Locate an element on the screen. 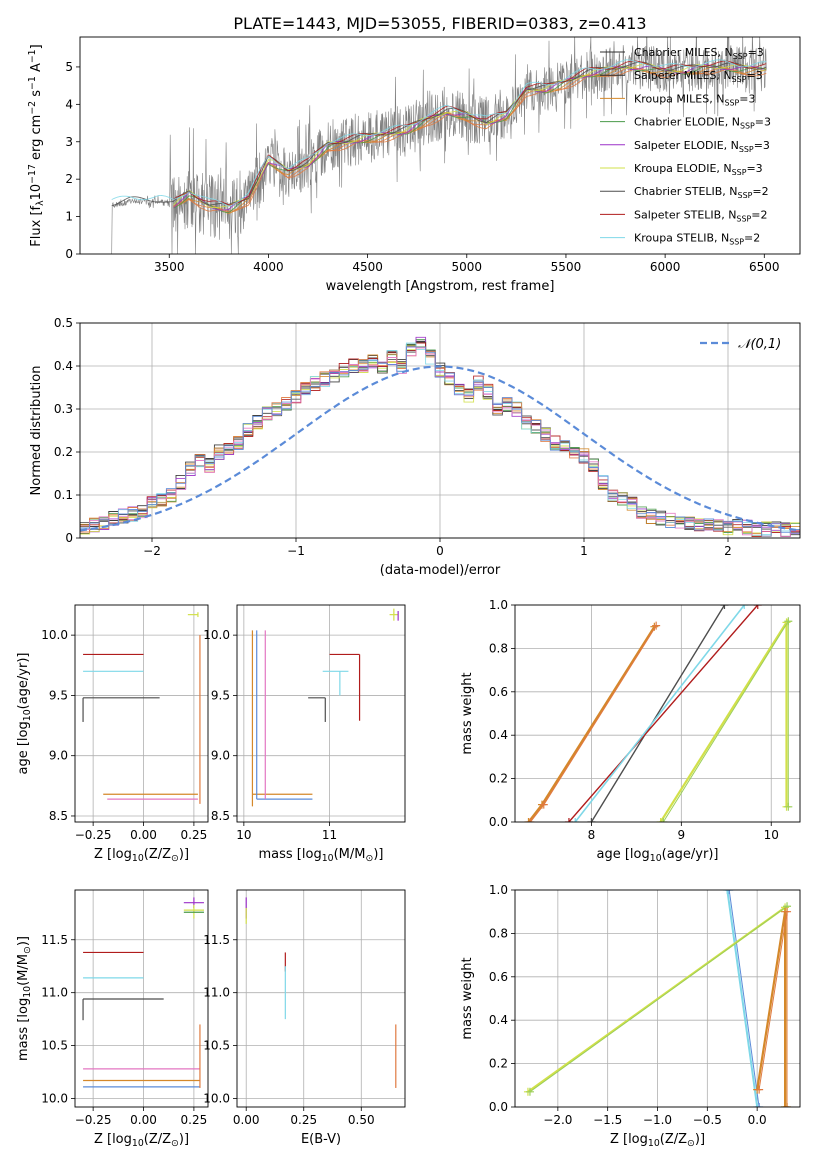 This screenshot has height=1170, width=819. legend-entry: Salpeter STELIB, NSSP=2 is located at coordinates (700, 215).